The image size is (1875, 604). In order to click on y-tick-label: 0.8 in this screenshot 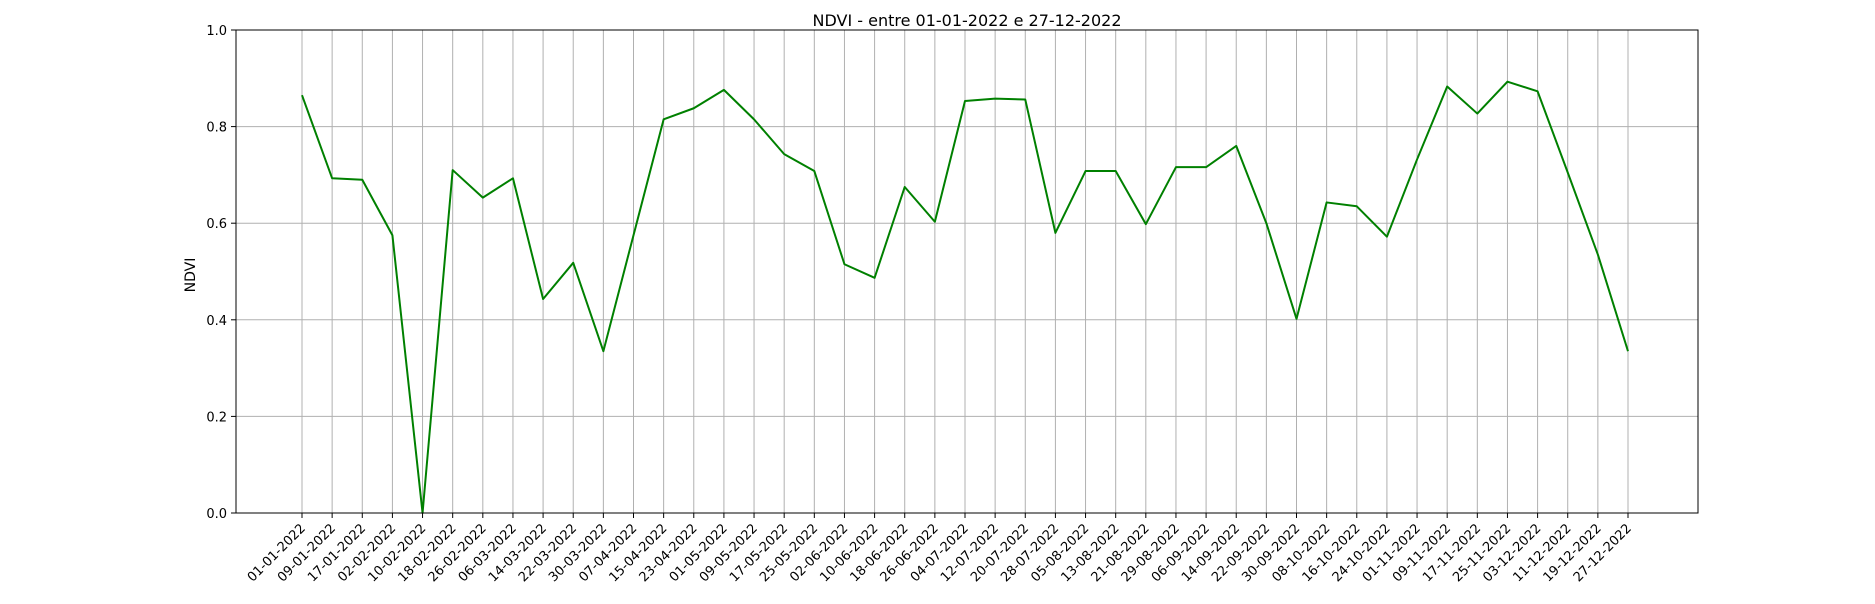, I will do `click(216, 128)`.